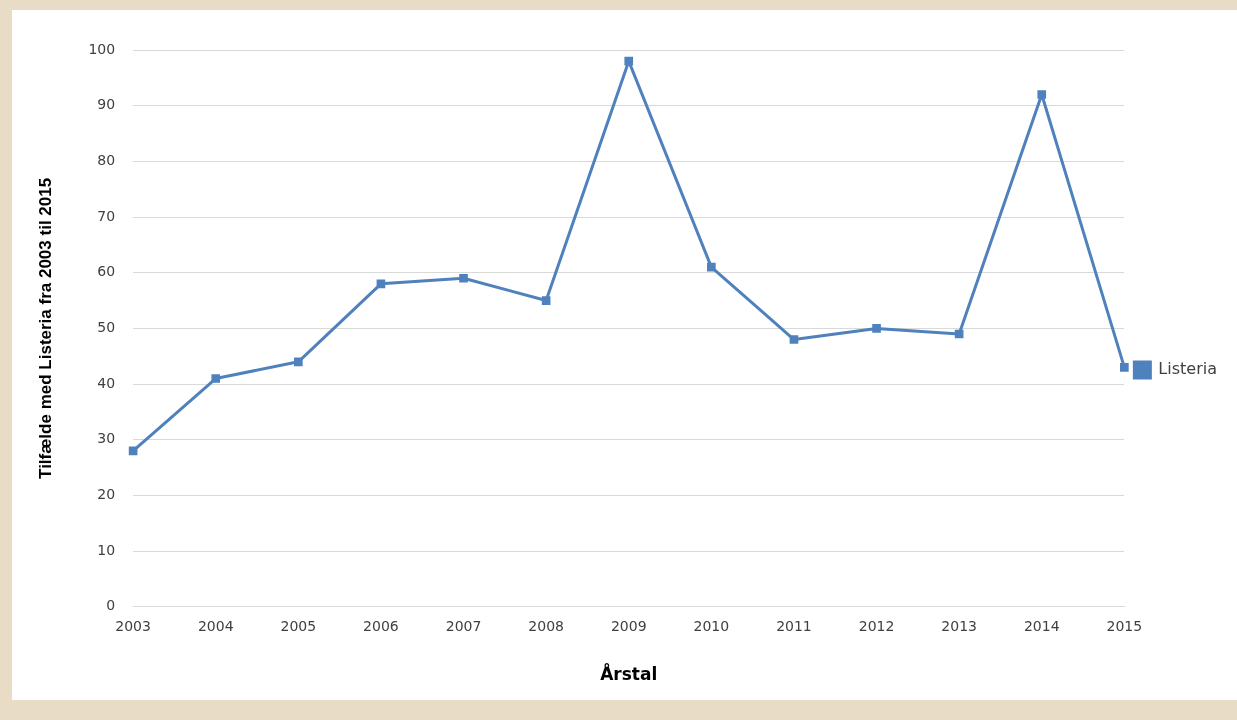 The height and width of the screenshot is (720, 1237). I want to click on y-tick-label: 100, so click(102, 48).